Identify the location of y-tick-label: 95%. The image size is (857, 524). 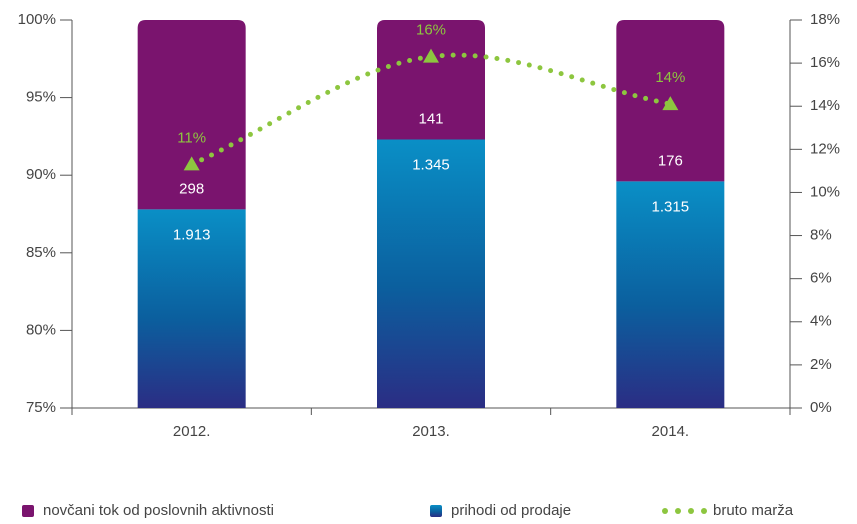
(41, 97).